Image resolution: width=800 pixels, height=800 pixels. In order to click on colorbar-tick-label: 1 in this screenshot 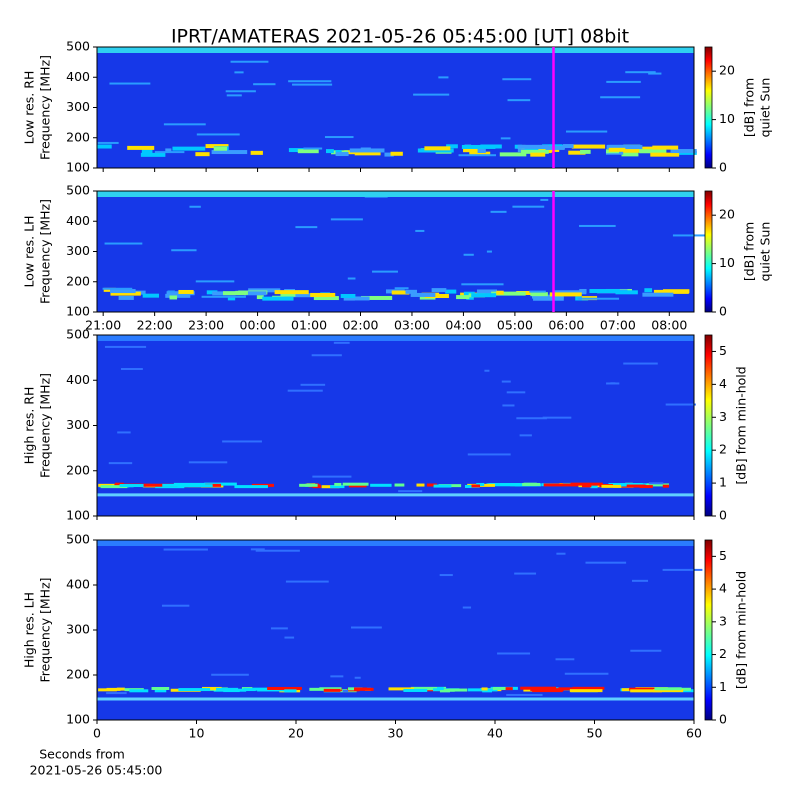, I will do `click(723, 482)`.